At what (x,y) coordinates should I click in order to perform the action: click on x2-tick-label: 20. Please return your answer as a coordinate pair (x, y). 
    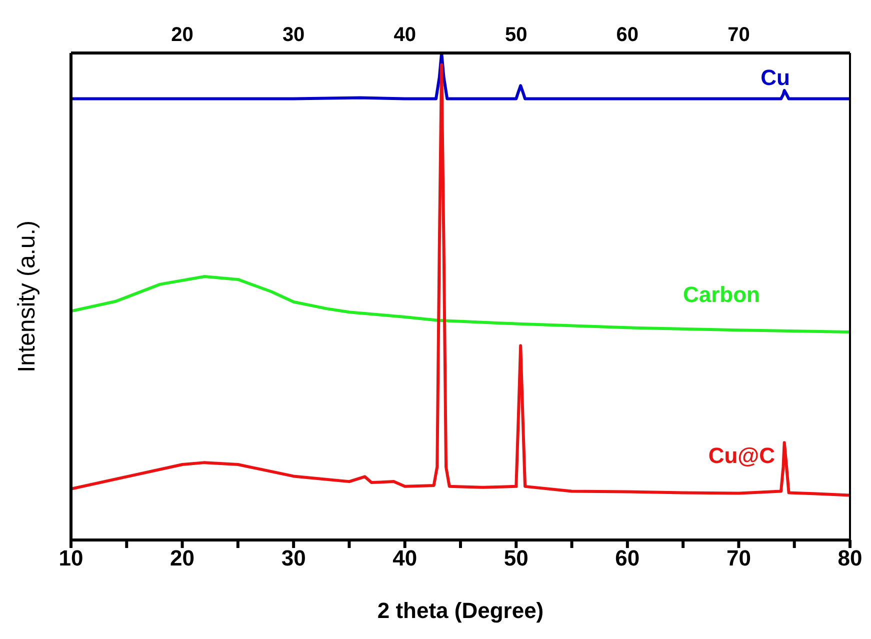
    Looking at the image, I should click on (182, 35).